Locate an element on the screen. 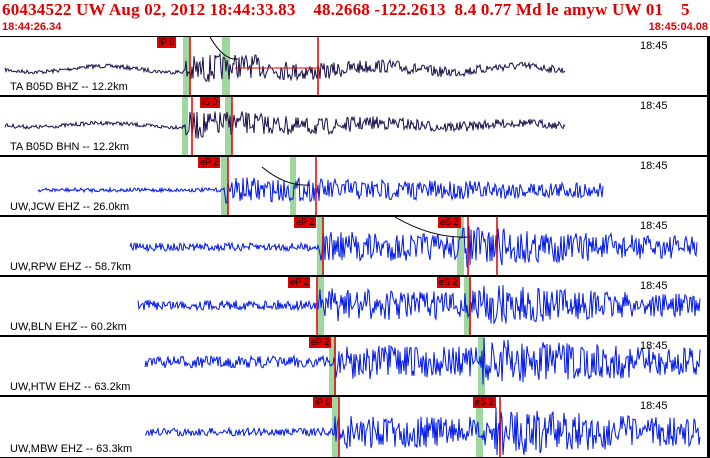 The height and width of the screenshot is (458, 710). channel-label: UW,MBW EHZ -- 63.3km is located at coordinates (71, 449).